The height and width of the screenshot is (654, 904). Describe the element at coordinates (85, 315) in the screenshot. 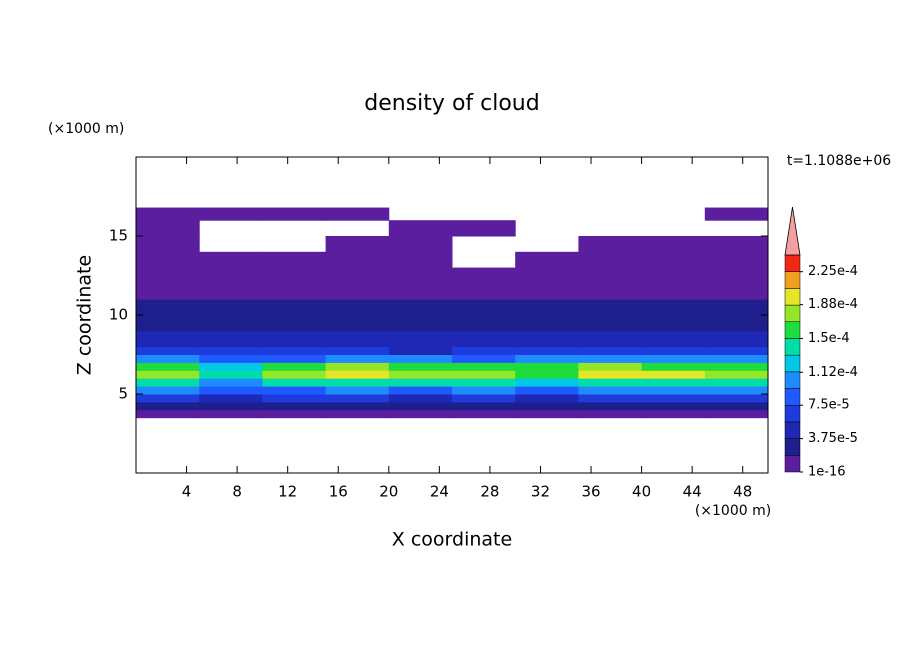

I see `y-axis-label: Z coordinate` at that location.